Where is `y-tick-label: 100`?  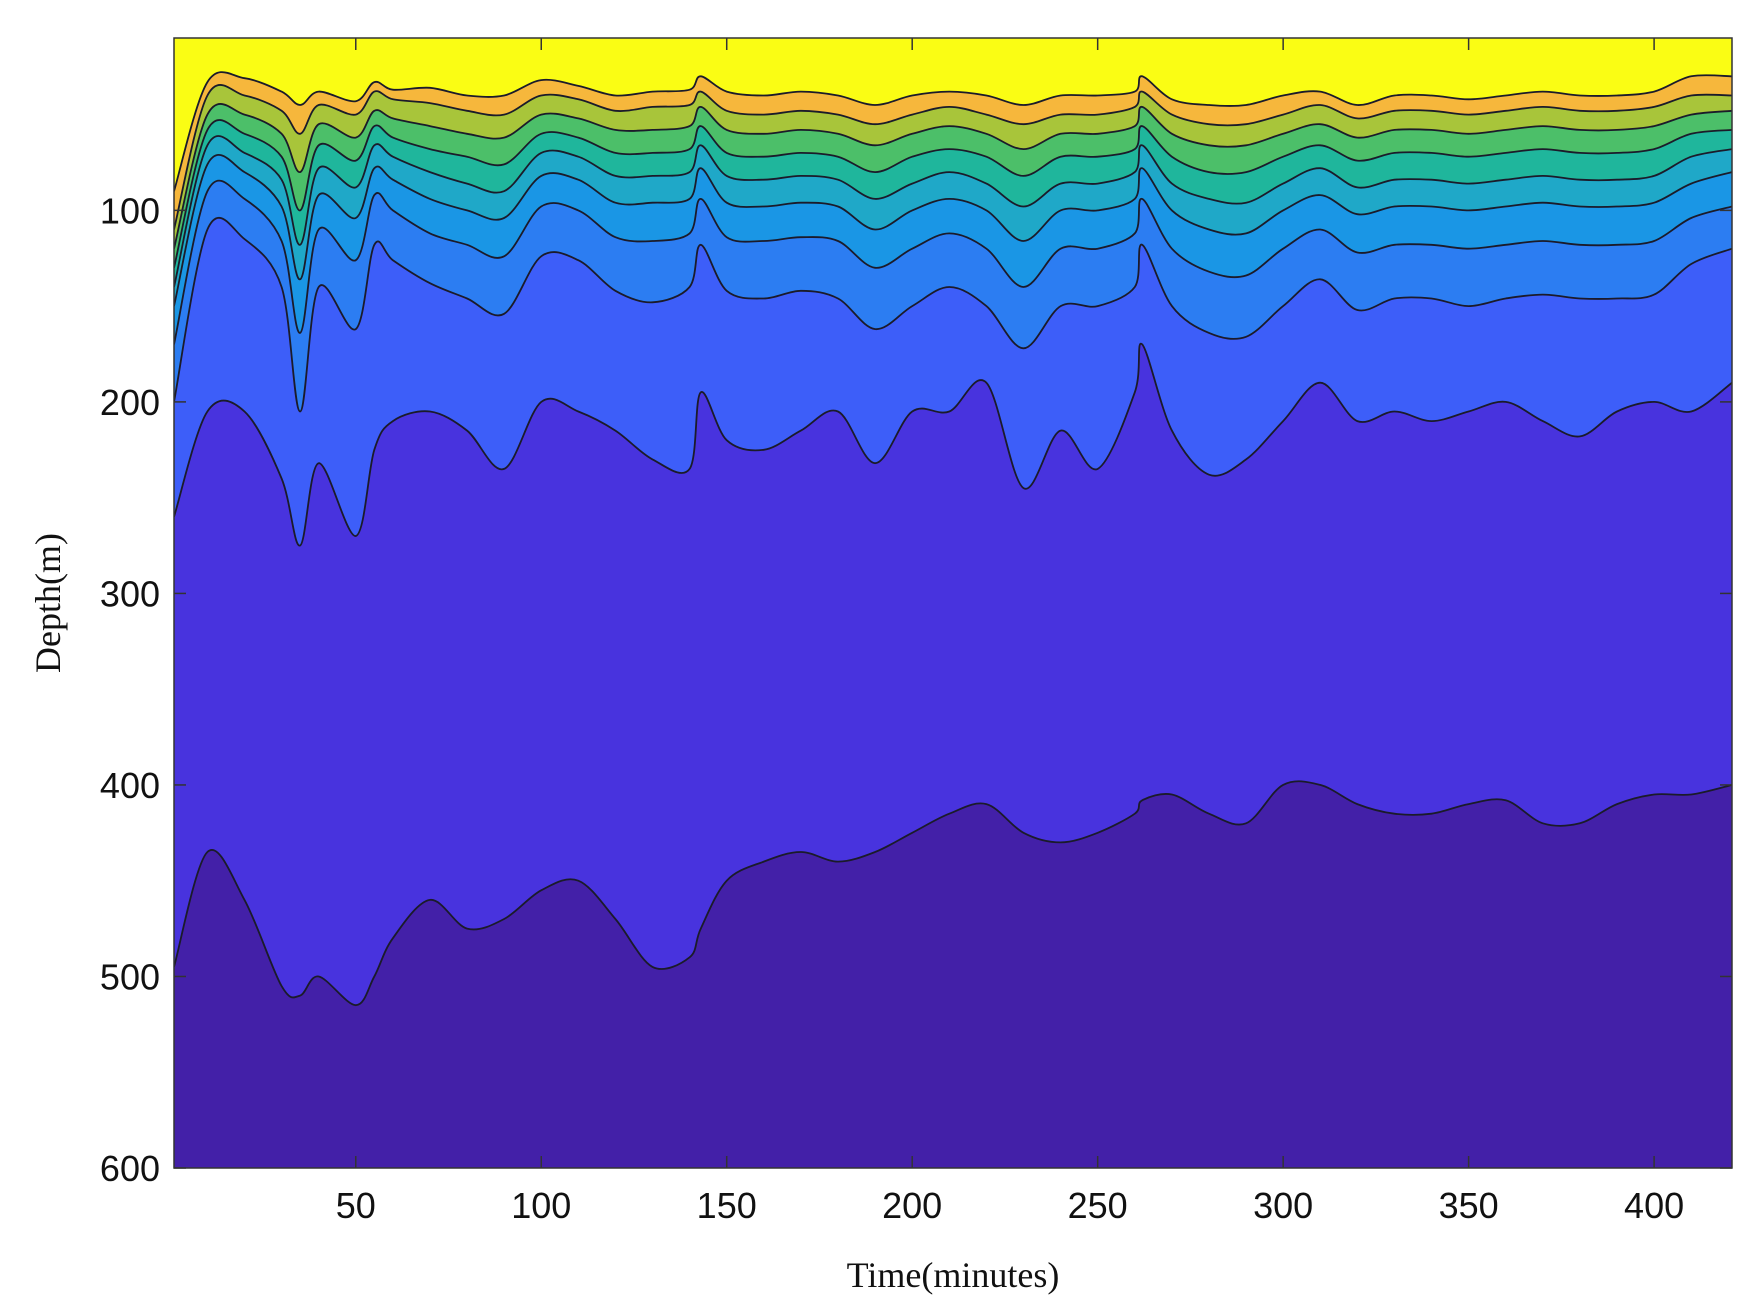
y-tick-label: 100 is located at coordinates (130, 210).